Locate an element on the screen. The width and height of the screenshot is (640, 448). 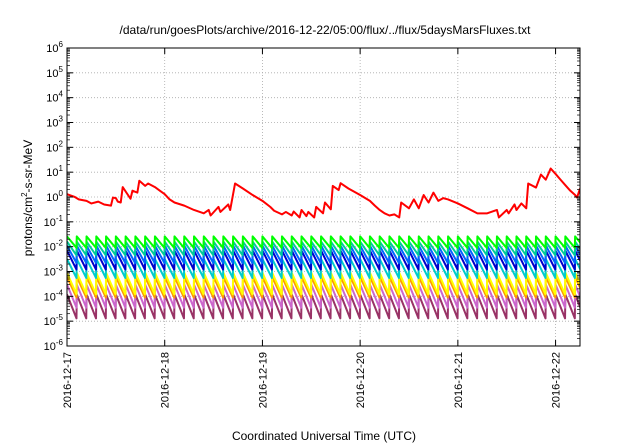
y-tick-label: 10⁻¹ is located at coordinates (54, 221).